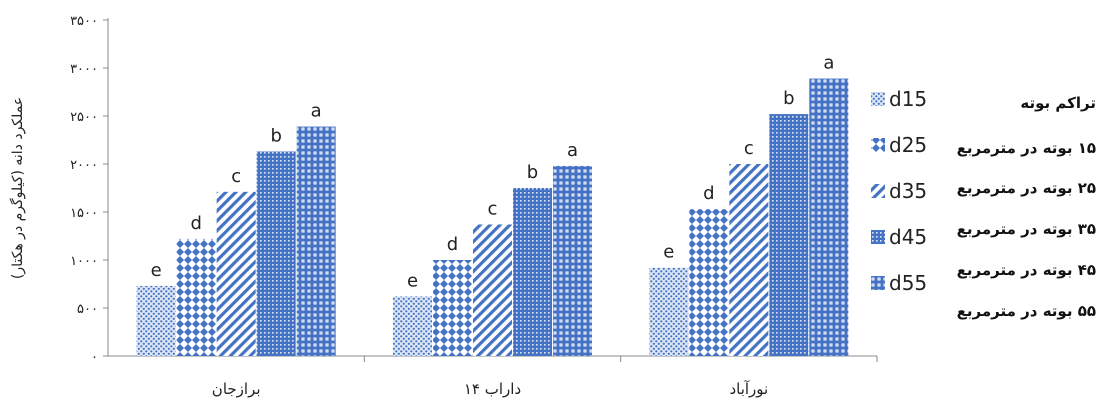 Image resolution: width=1102 pixels, height=404 pixels. I want to click on legend: d15 d25 d35 d45 d55, so click(899, 191).